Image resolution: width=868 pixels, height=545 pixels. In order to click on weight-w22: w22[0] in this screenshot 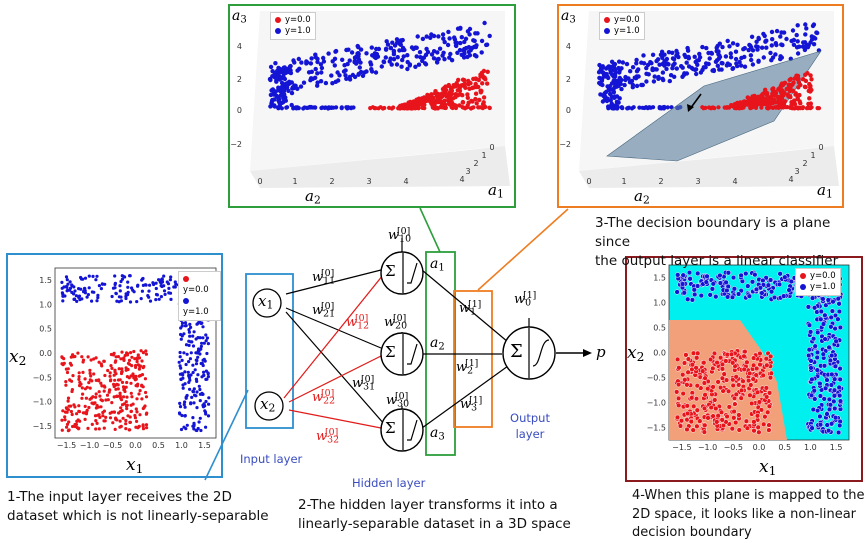, I will do `click(324, 397)`.